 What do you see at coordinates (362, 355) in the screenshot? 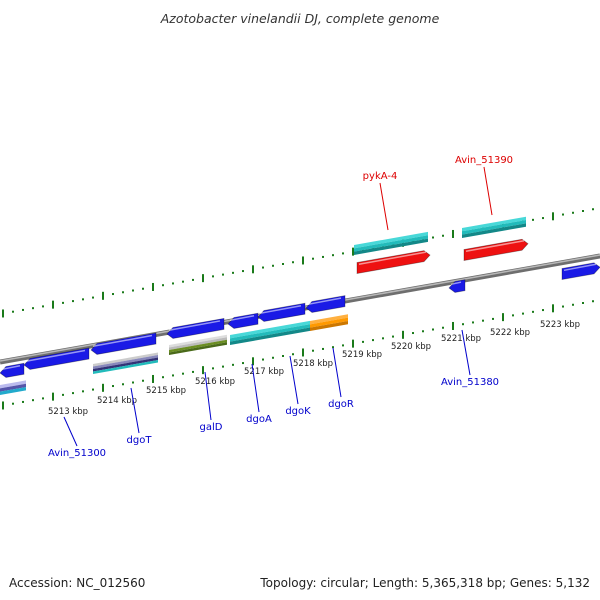
I see `kbp-tick-label: 5219 kbp` at bounding box center [362, 355].